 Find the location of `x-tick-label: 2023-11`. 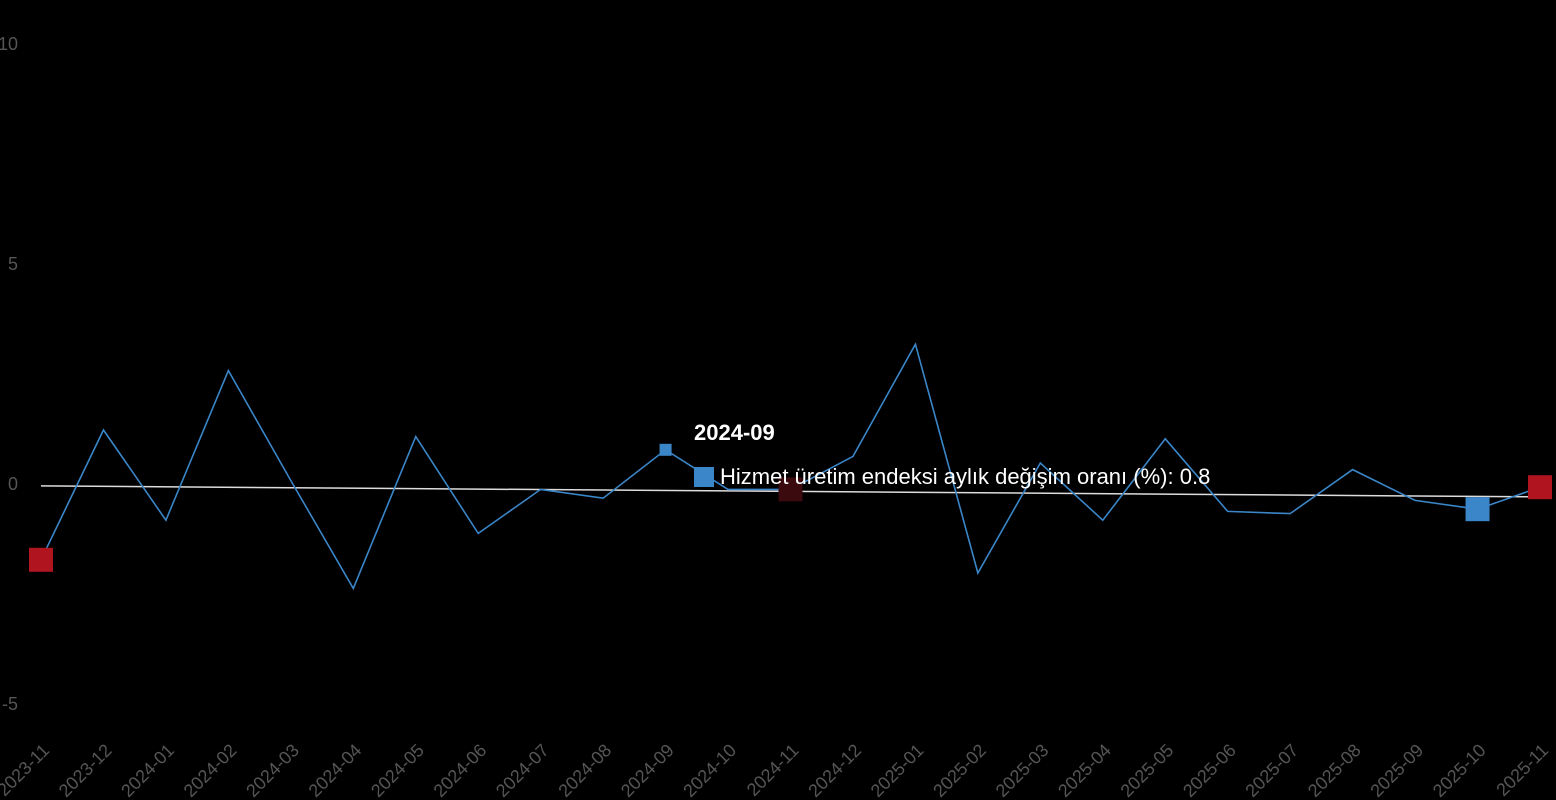

x-tick-label: 2023-11 is located at coordinates (26, 770).